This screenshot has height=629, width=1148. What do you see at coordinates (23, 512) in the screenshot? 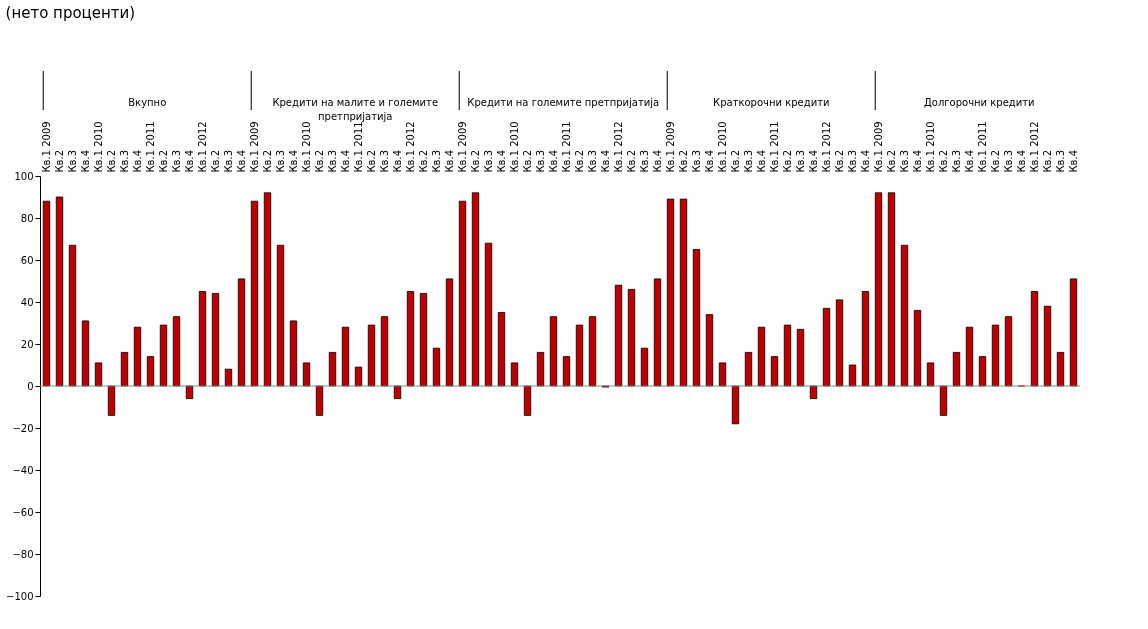
I see `y-tick-label: −60` at bounding box center [23, 512].